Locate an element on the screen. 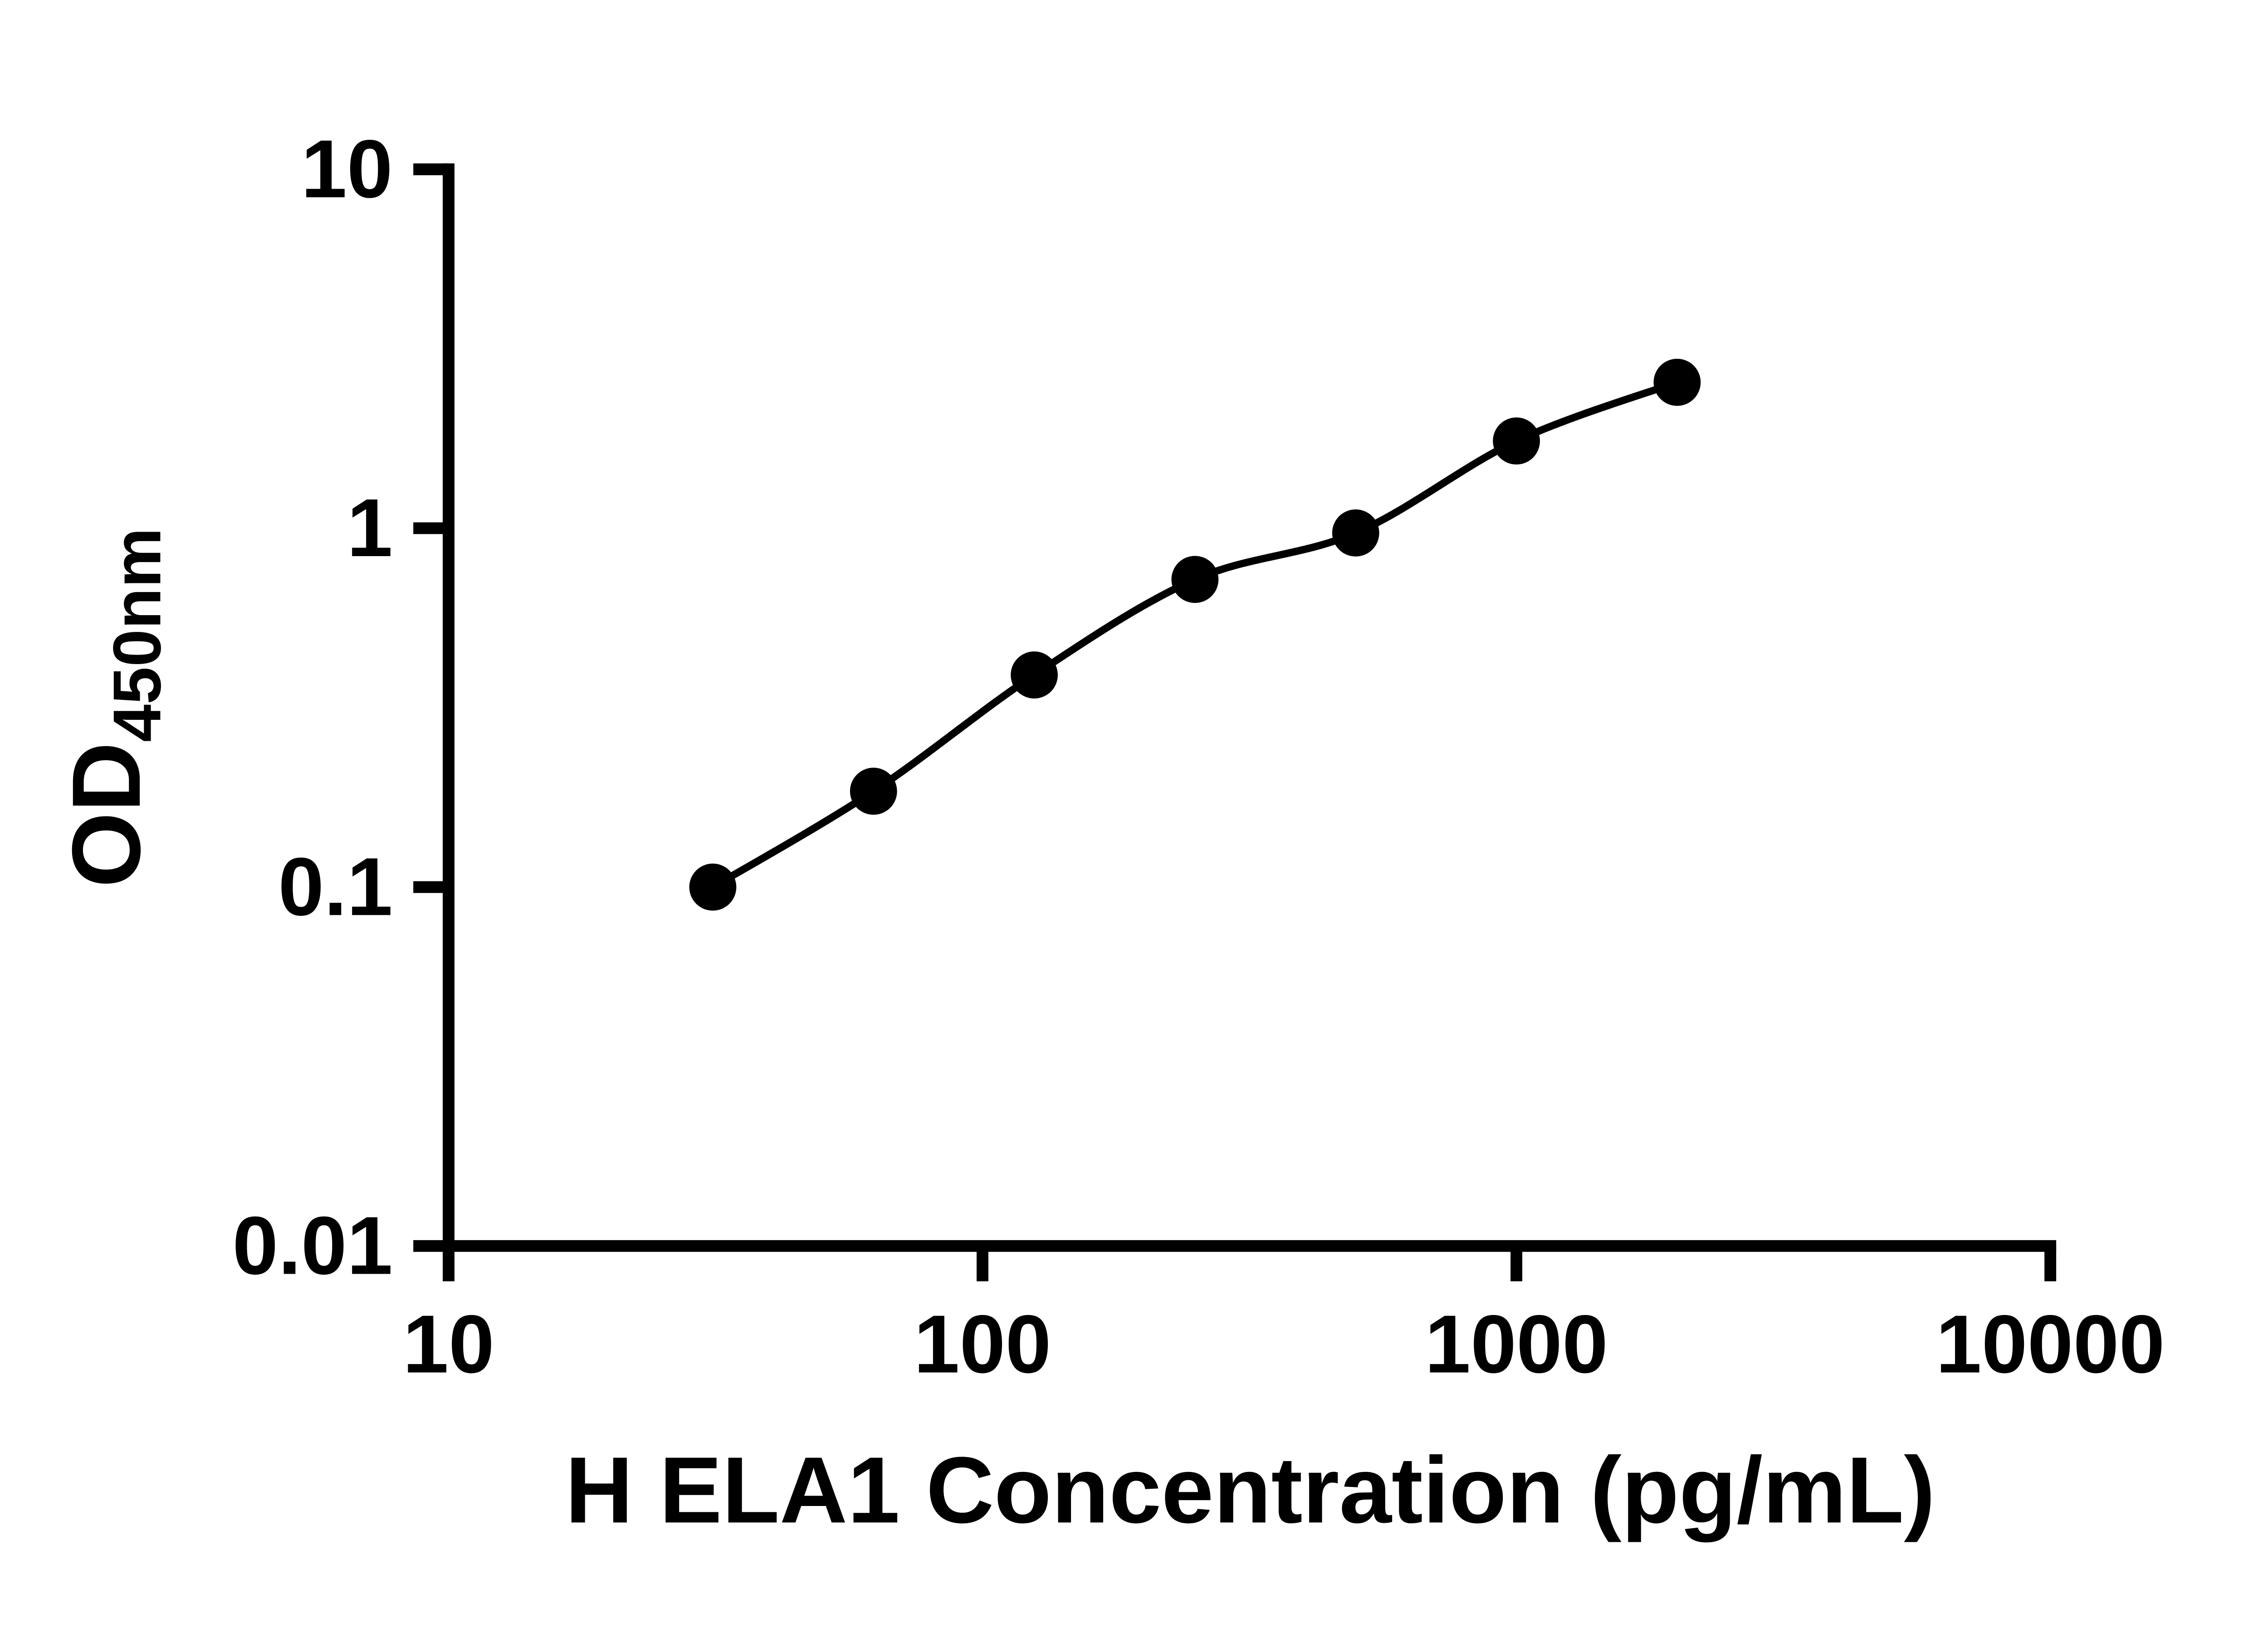 The width and height of the screenshot is (2268, 1633). y-tick-label: 10 is located at coordinates (347, 169).